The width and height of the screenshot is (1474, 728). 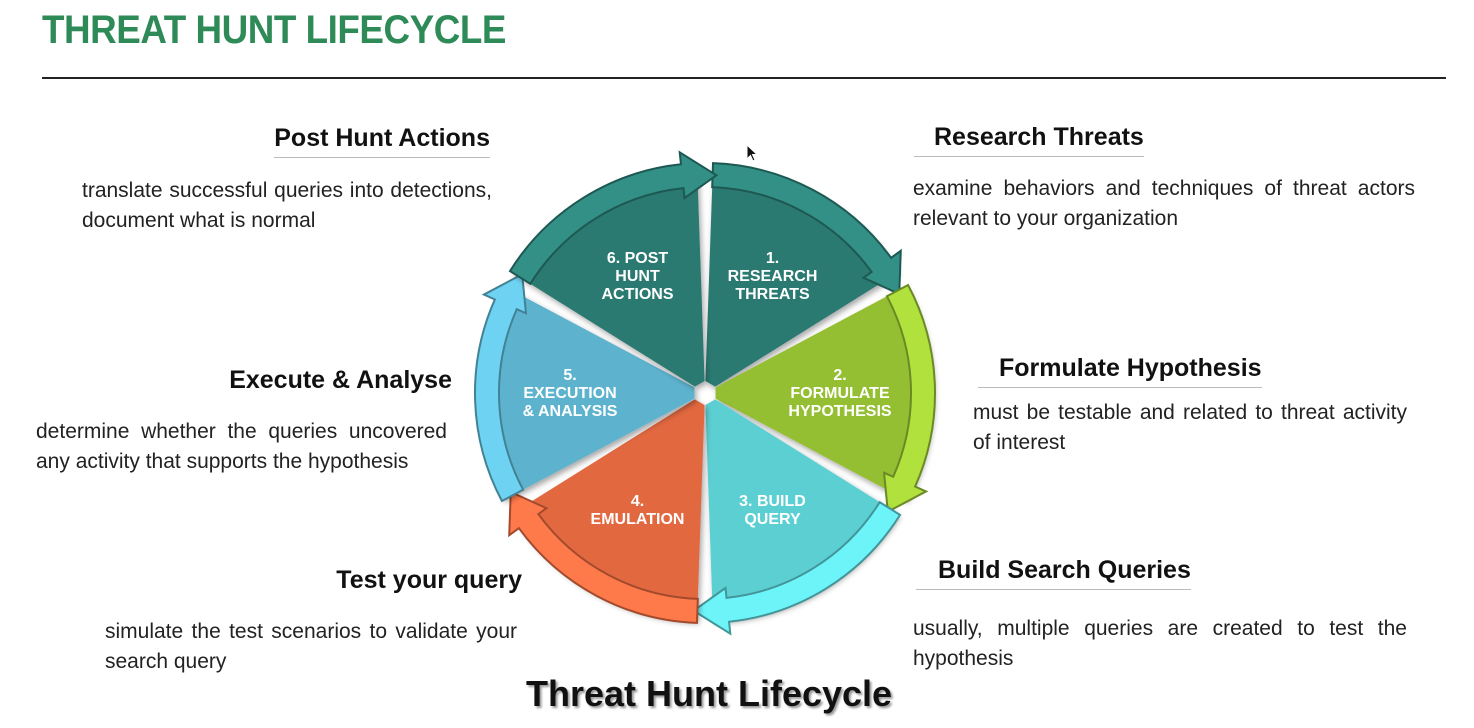 What do you see at coordinates (638, 276) in the screenshot?
I see `post-hunt-actions-label: 6. POST HUNT ACTIONS` at bounding box center [638, 276].